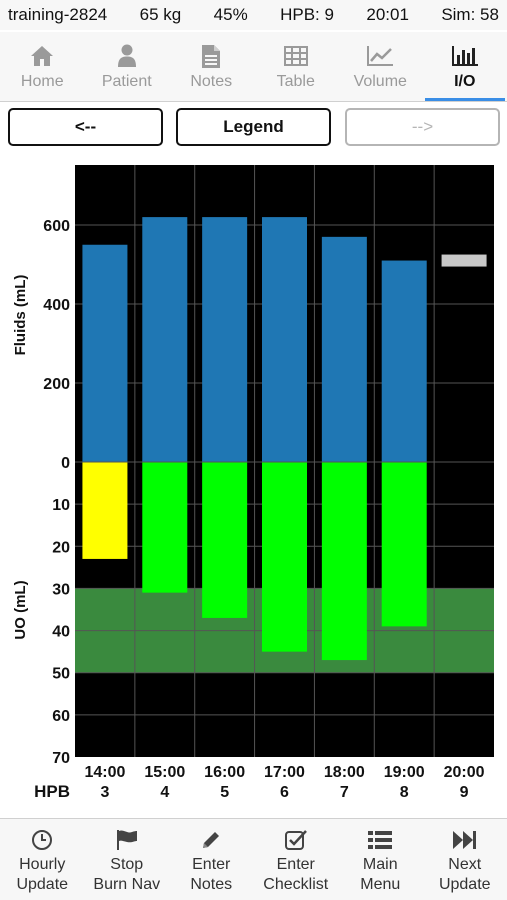  What do you see at coordinates (56, 305) in the screenshot?
I see `fluid-tick-label: 400` at bounding box center [56, 305].